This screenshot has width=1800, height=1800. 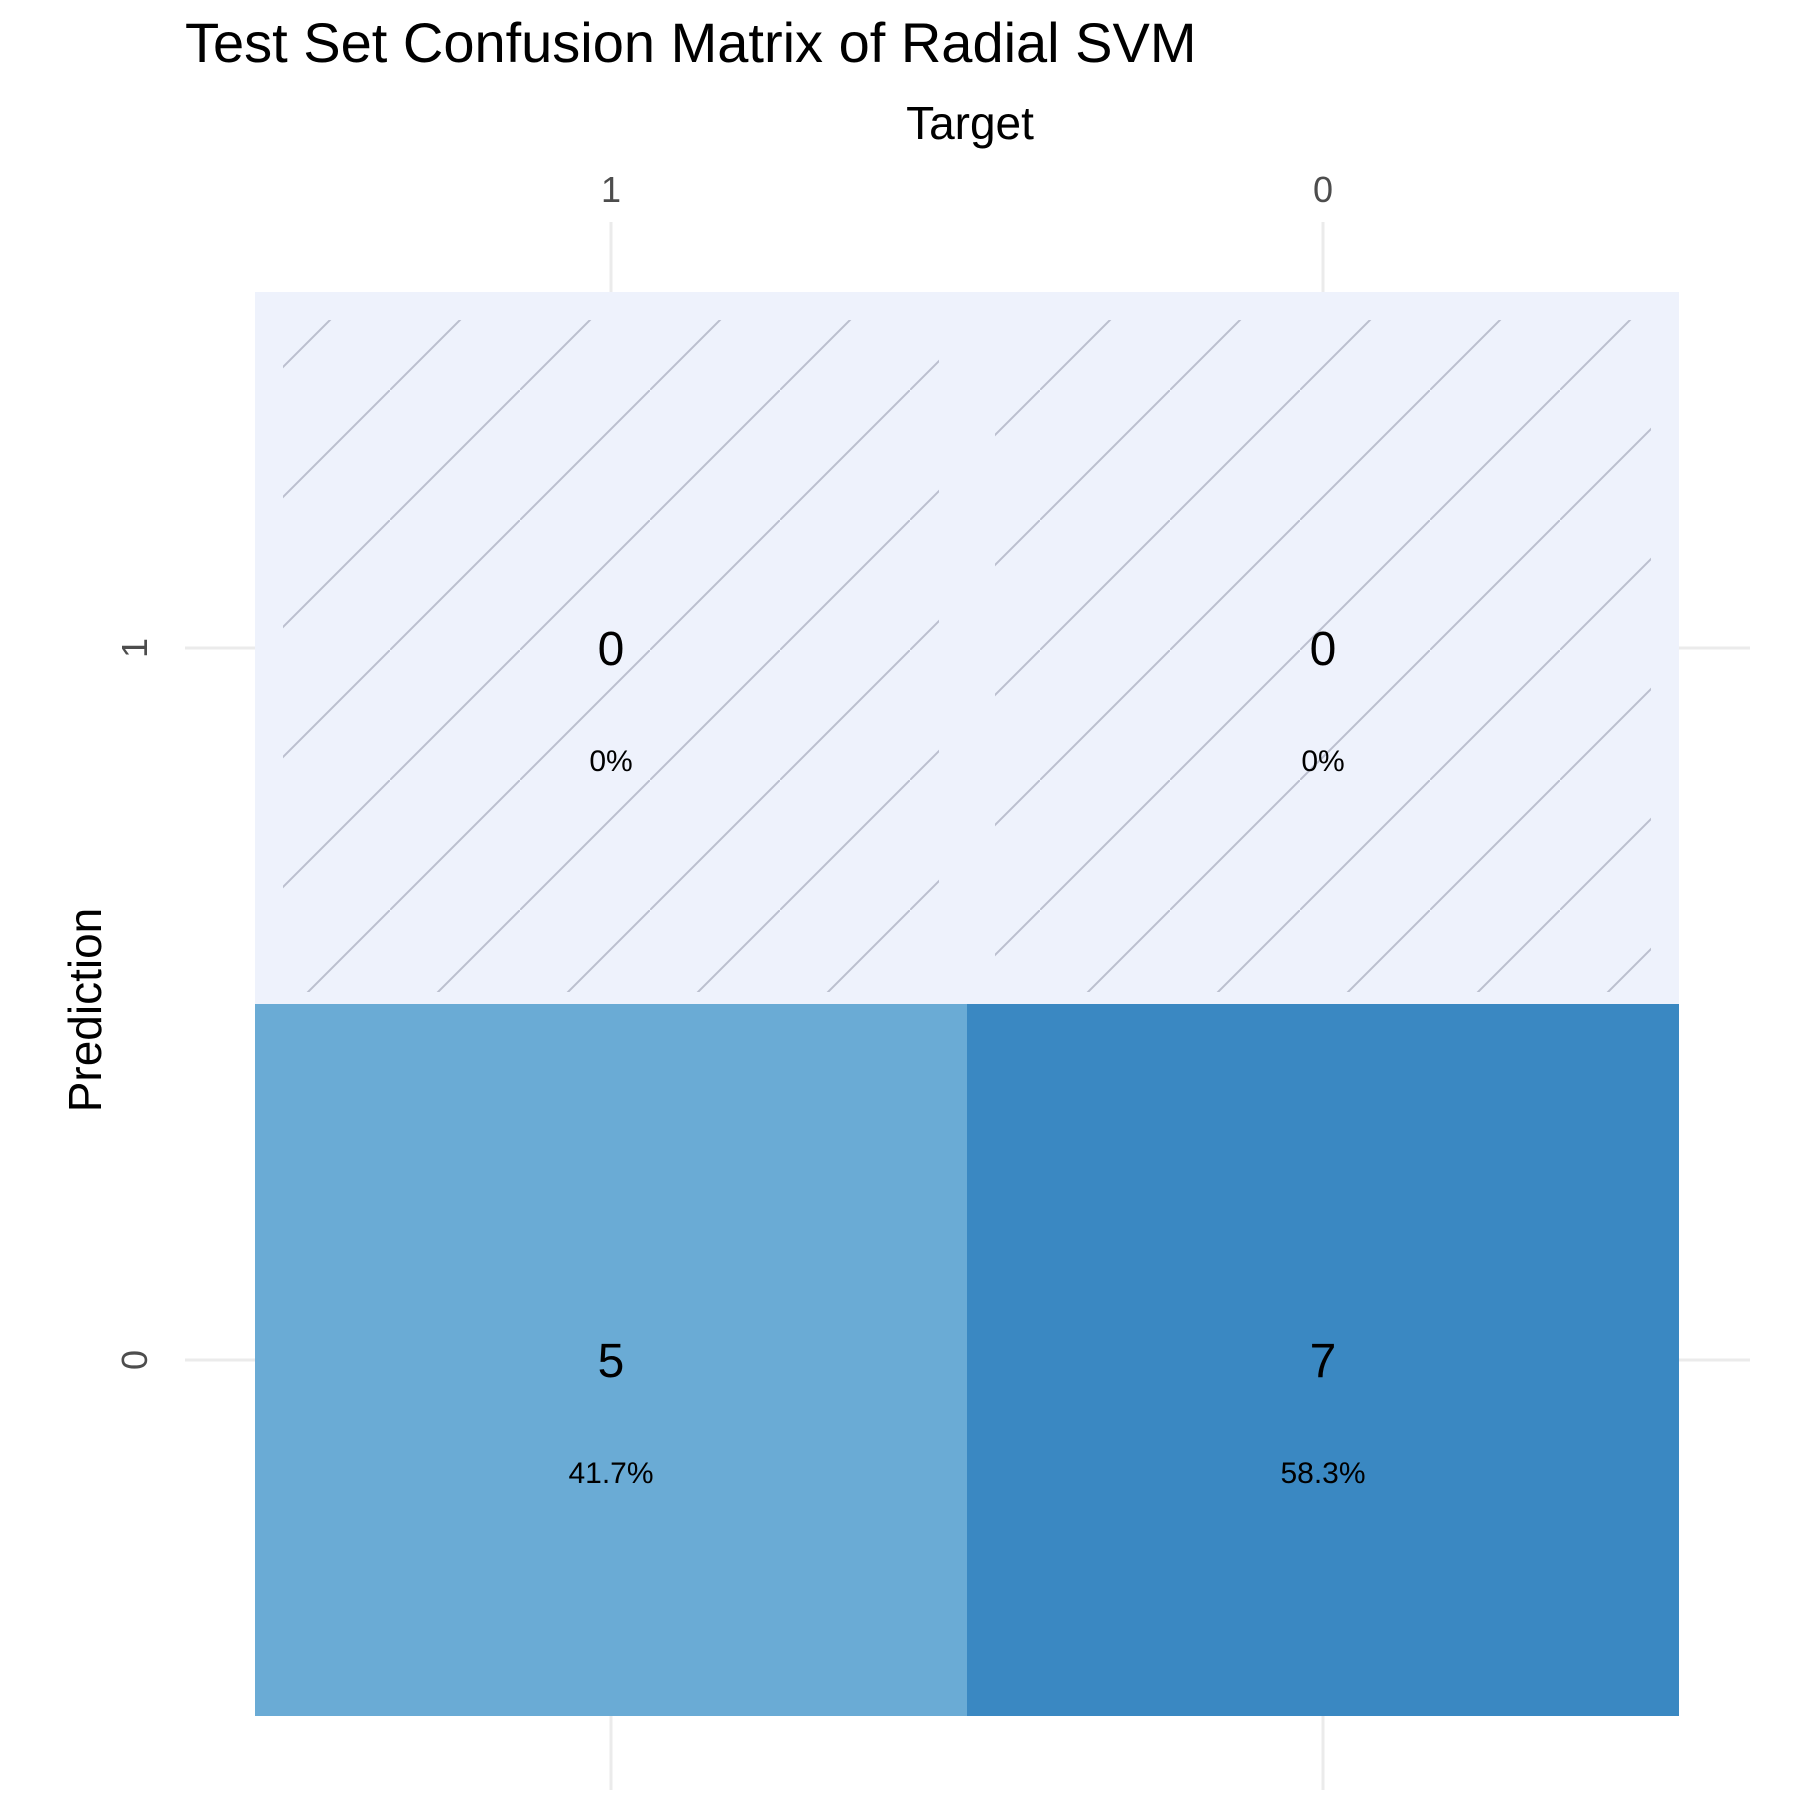 What do you see at coordinates (1322, 1473) in the screenshot?
I see `cell-percent-label: 58.3%` at bounding box center [1322, 1473].